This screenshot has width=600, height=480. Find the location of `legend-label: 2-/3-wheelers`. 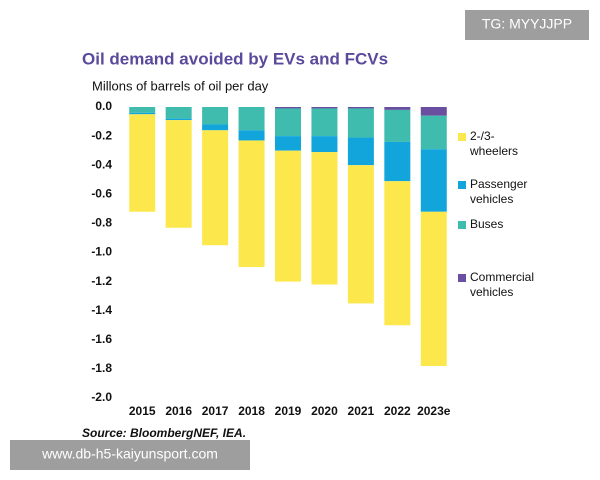

legend-label: 2-/3-wheelers is located at coordinates (493, 143).